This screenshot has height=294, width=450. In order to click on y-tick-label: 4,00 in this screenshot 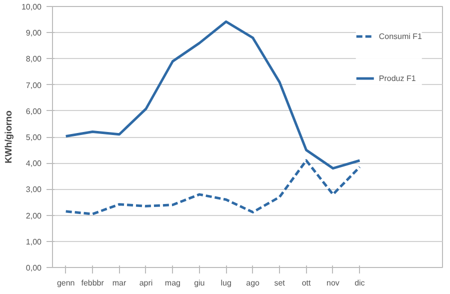, I will do `click(34, 163)`.